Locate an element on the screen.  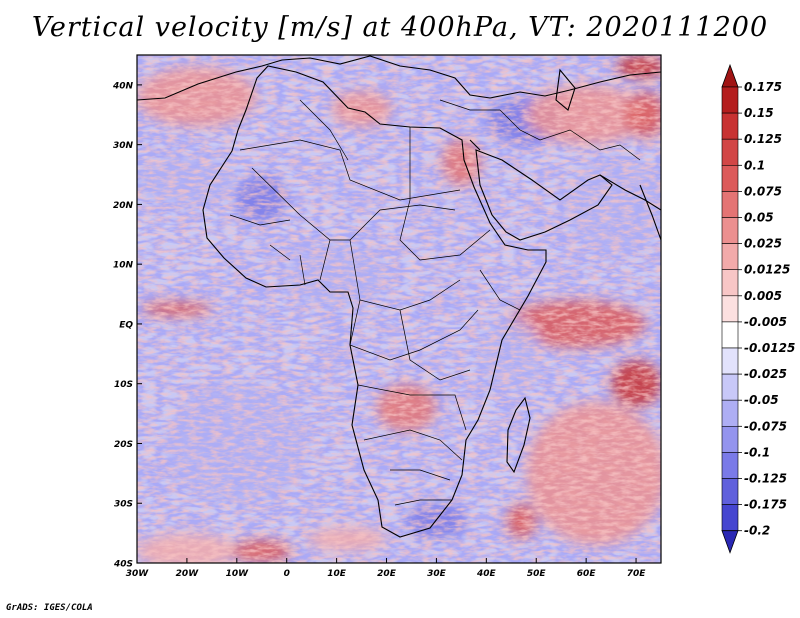
longitude-labels: 30W 20W 10W 0 10E 20E 30E 40E 50E 60E 70E is located at coordinates (386, 568).